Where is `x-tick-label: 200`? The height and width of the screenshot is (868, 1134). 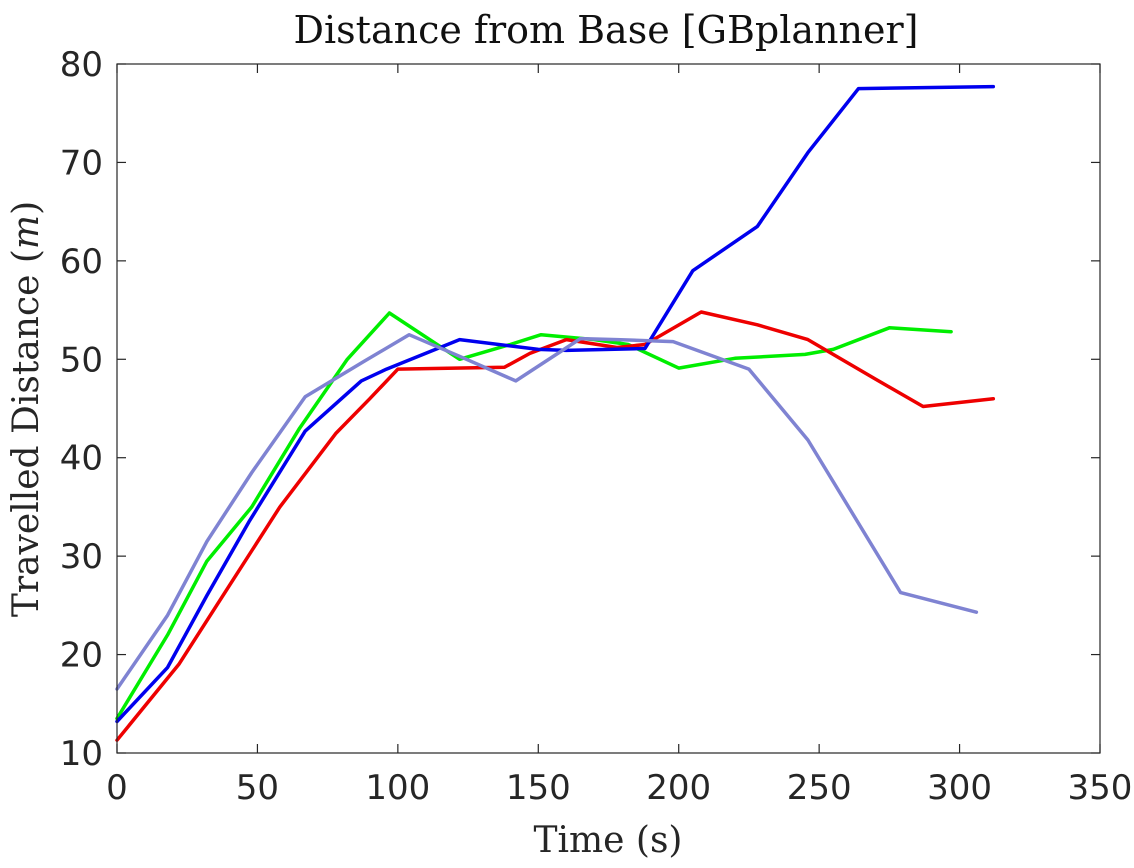 x-tick-label: 200 is located at coordinates (678, 788).